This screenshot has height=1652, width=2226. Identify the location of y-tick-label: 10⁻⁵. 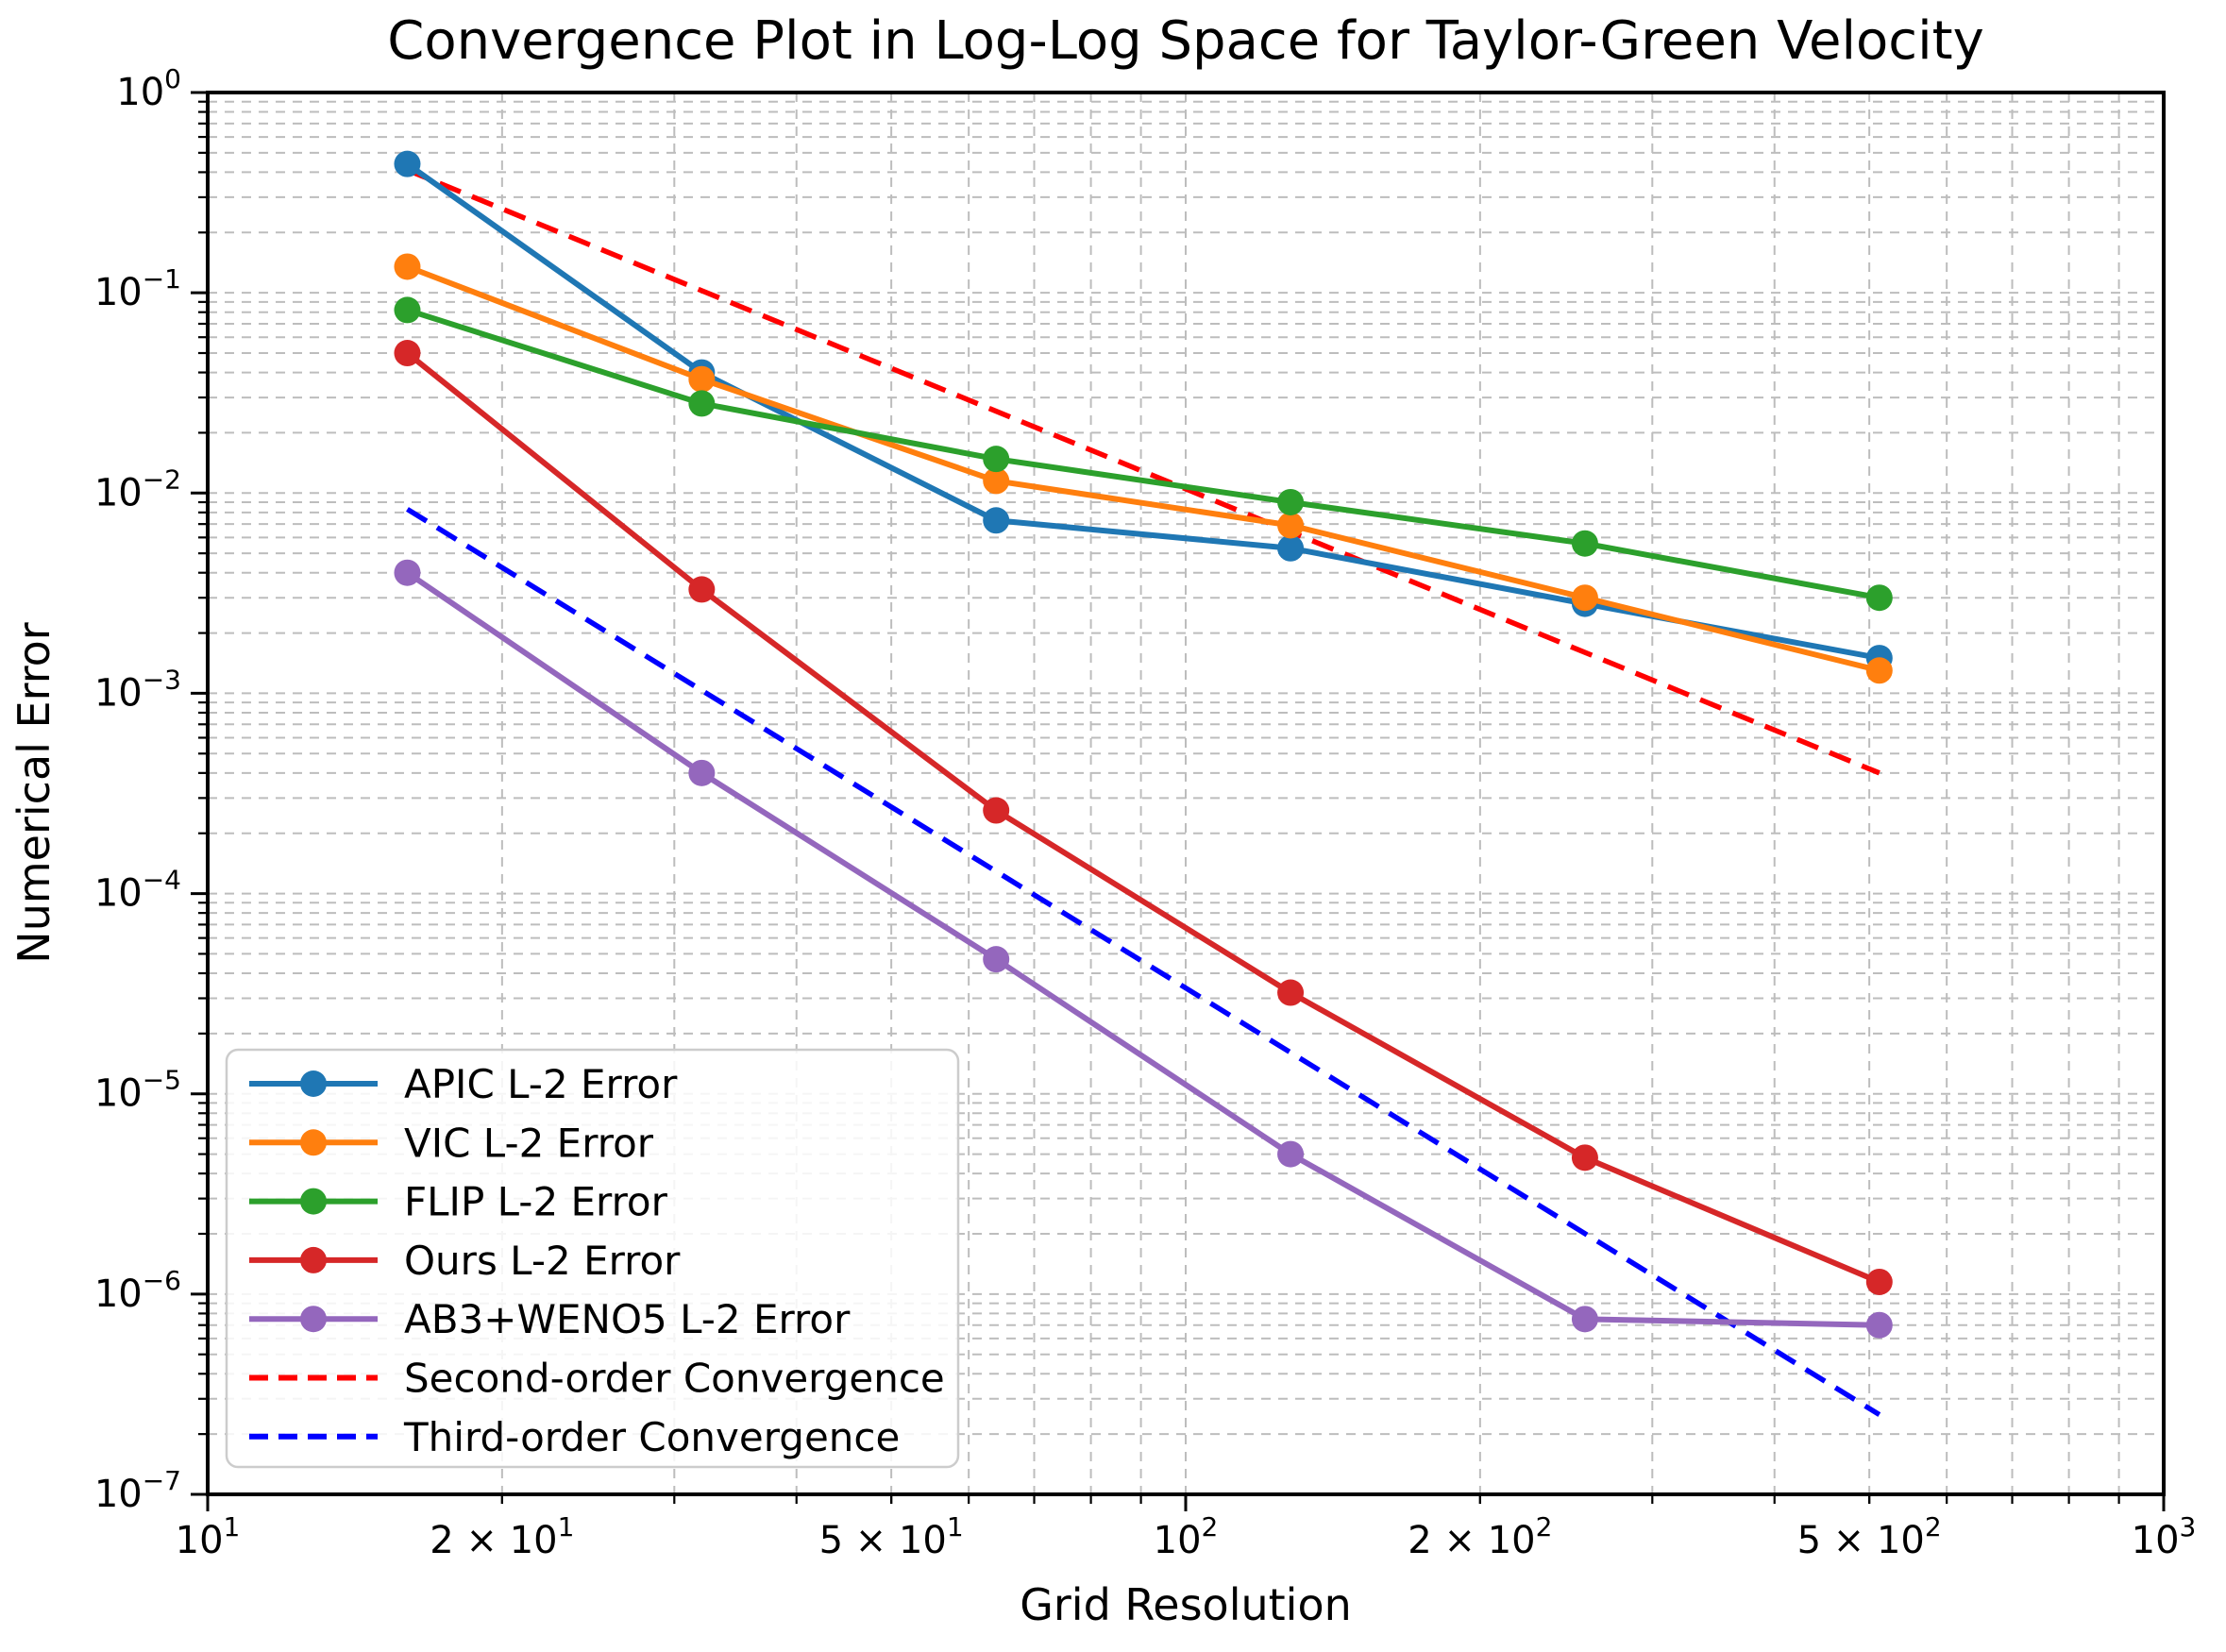
(137, 1090).